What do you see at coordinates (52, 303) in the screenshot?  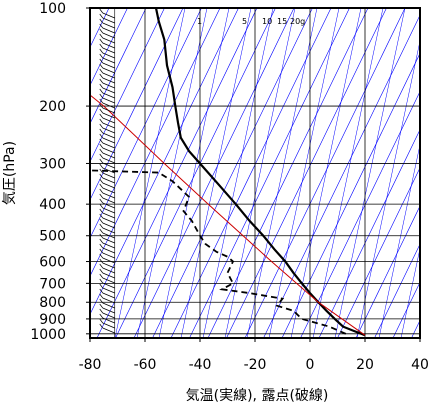 I see `y-tick-label: 800` at bounding box center [52, 303].